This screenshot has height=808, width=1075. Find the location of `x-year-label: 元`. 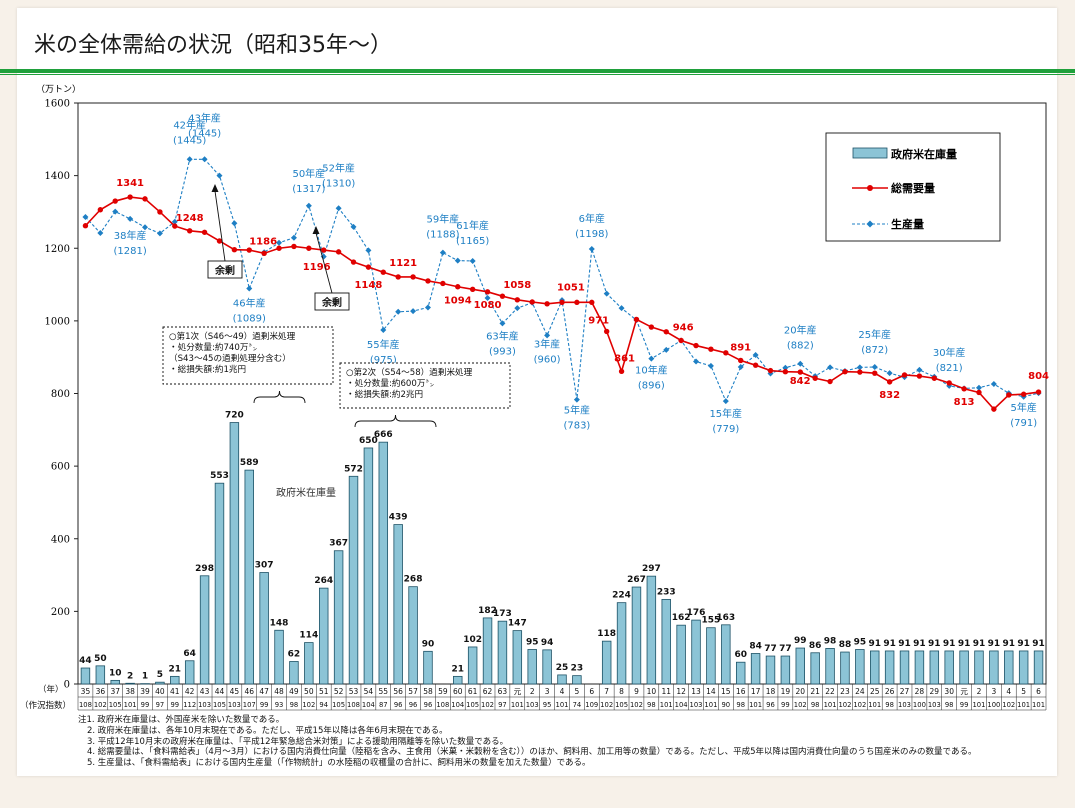

x-year-label: 元 is located at coordinates (518, 691).